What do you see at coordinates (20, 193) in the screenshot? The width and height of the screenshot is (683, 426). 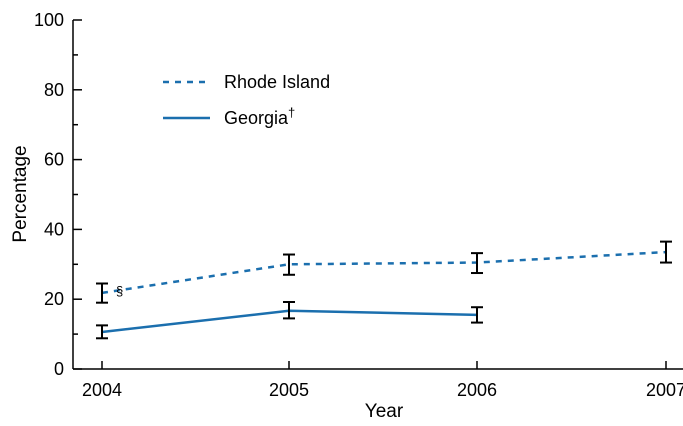 I see `y-axis-title: Percentage` at bounding box center [20, 193].